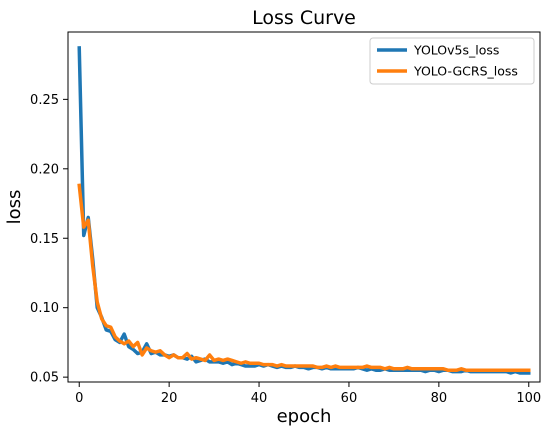 Image resolution: width=550 pixels, height=433 pixels. What do you see at coordinates (304, 416) in the screenshot?
I see `x-axis-label: epoch` at bounding box center [304, 416].